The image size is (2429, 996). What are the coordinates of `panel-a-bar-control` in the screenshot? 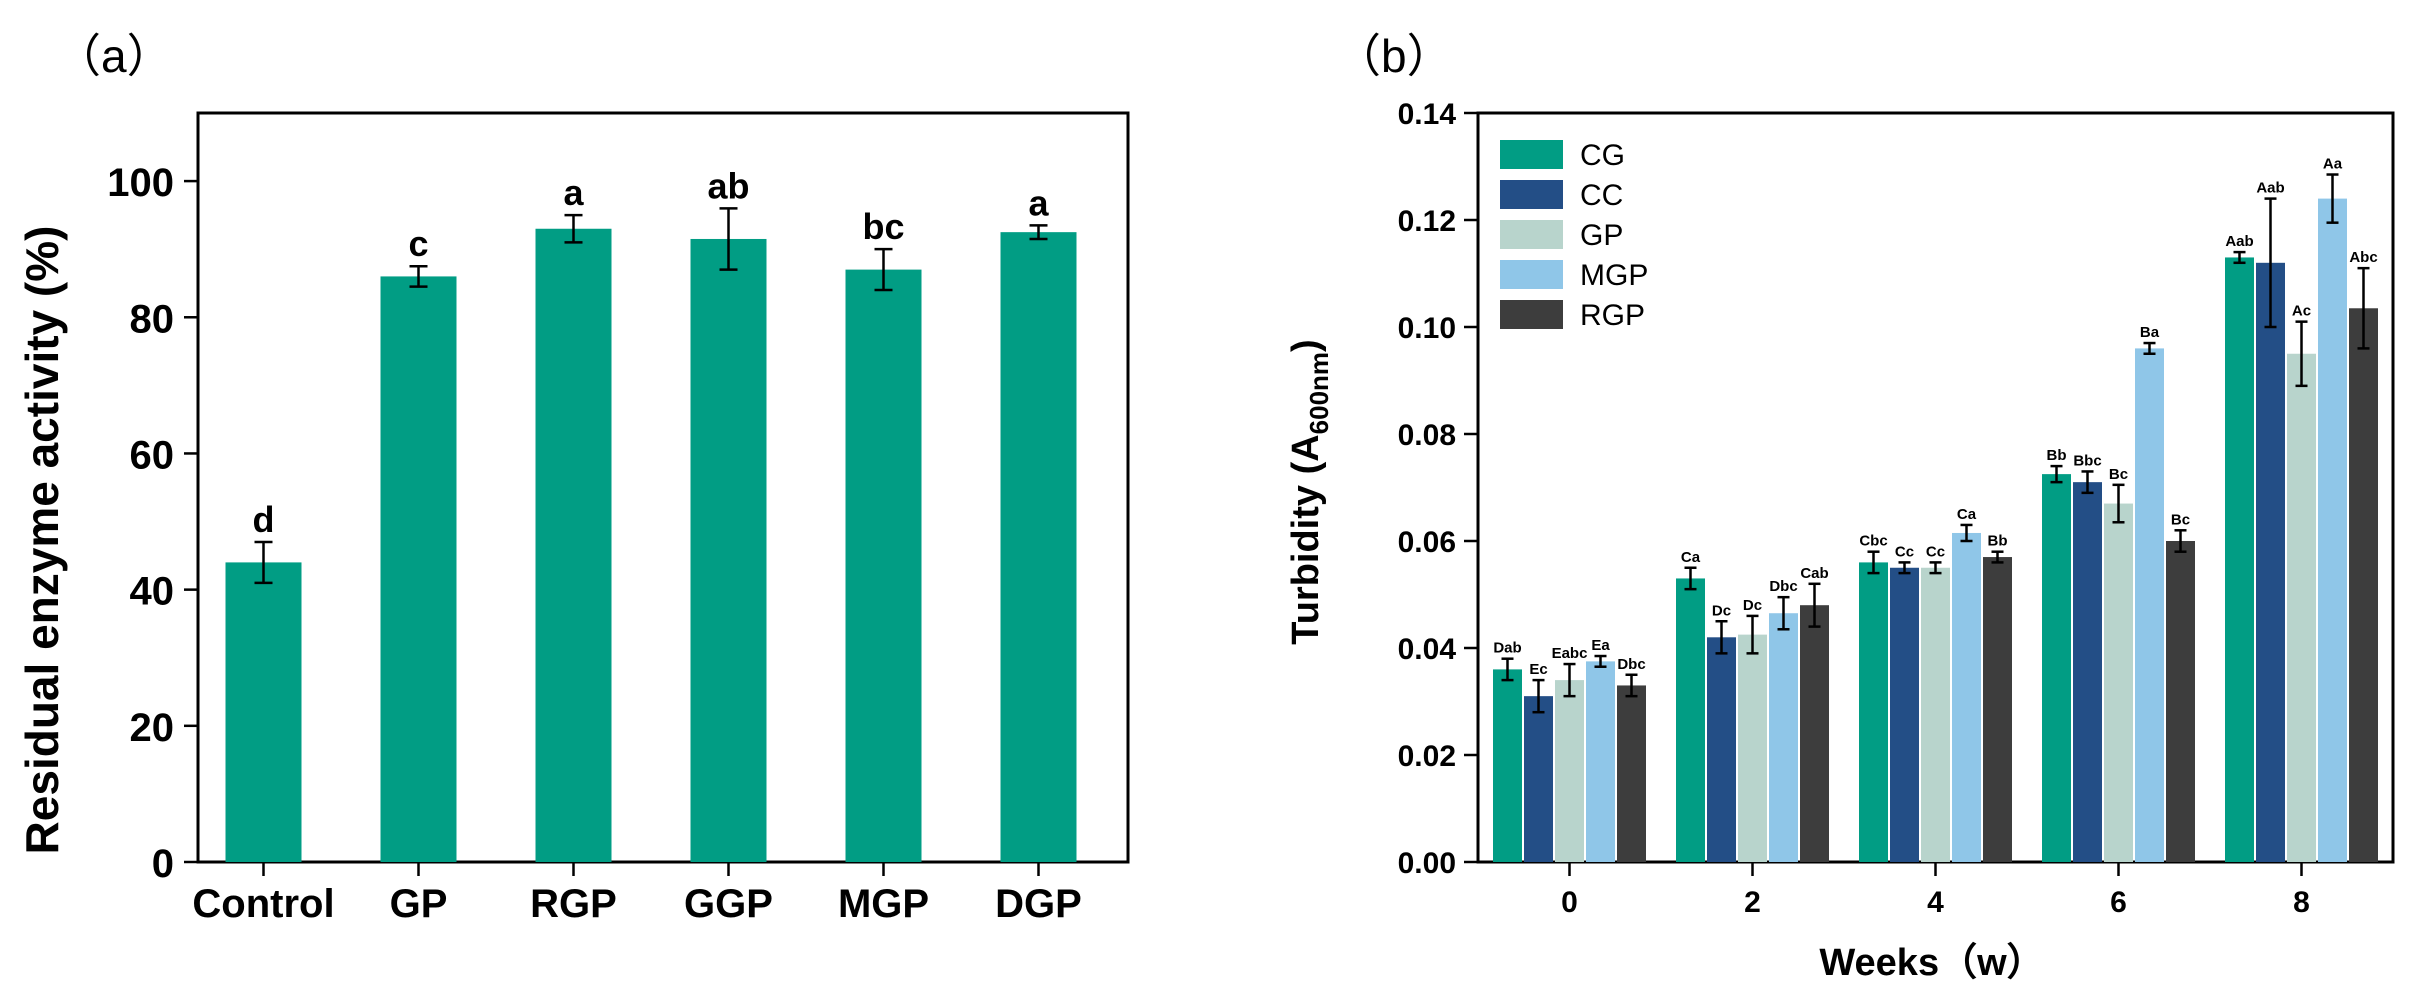 It's located at (263, 712).